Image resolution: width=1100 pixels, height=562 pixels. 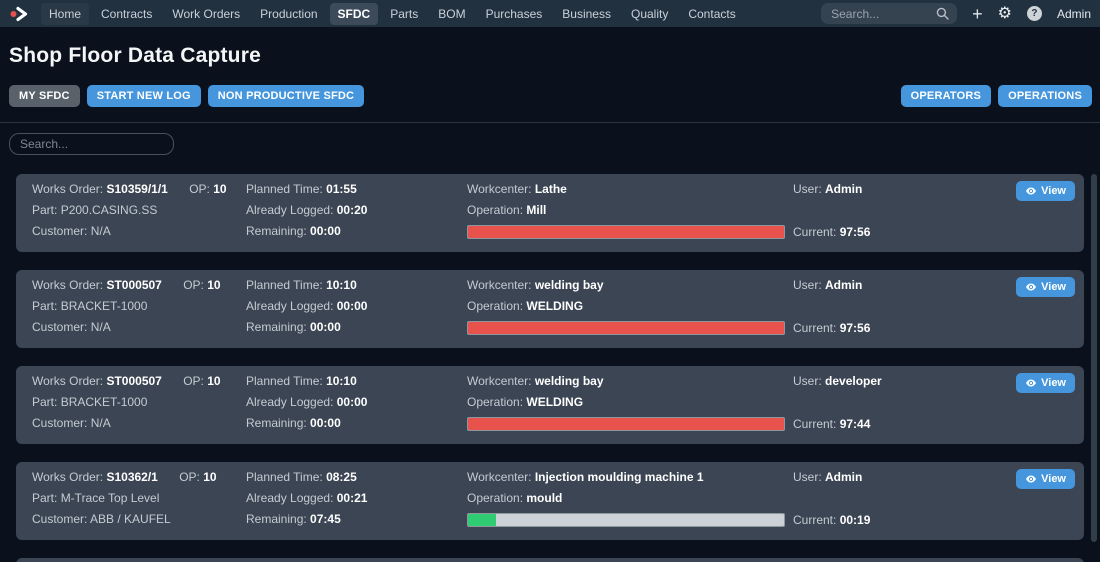 I want to click on operation-value: WELDING, so click(x=555, y=402).